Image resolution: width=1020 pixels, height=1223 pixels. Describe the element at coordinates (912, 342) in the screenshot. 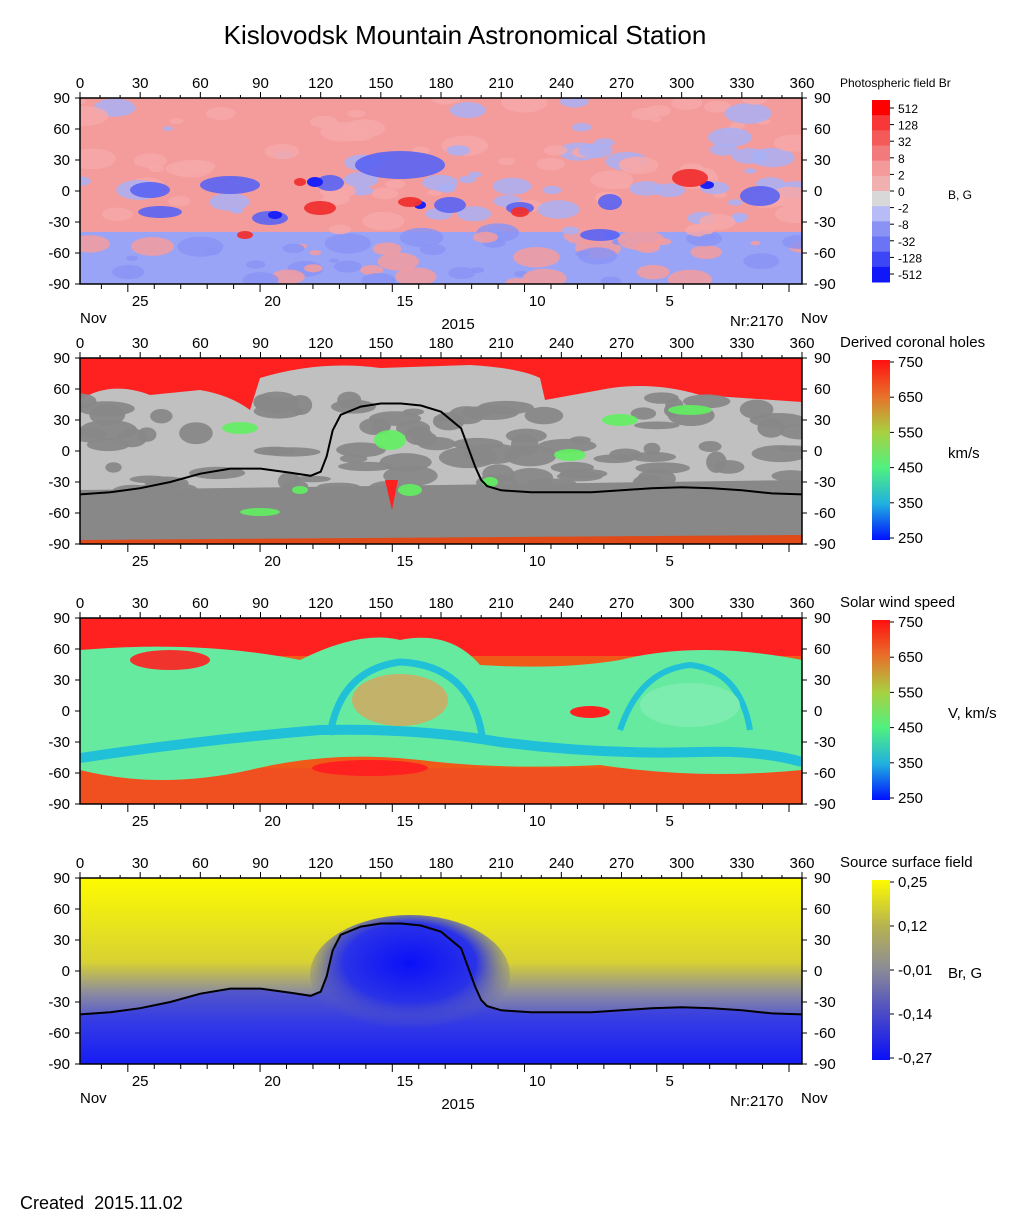

I see `colorbar-title-coronal_holes: Derived coronal holes` at that location.